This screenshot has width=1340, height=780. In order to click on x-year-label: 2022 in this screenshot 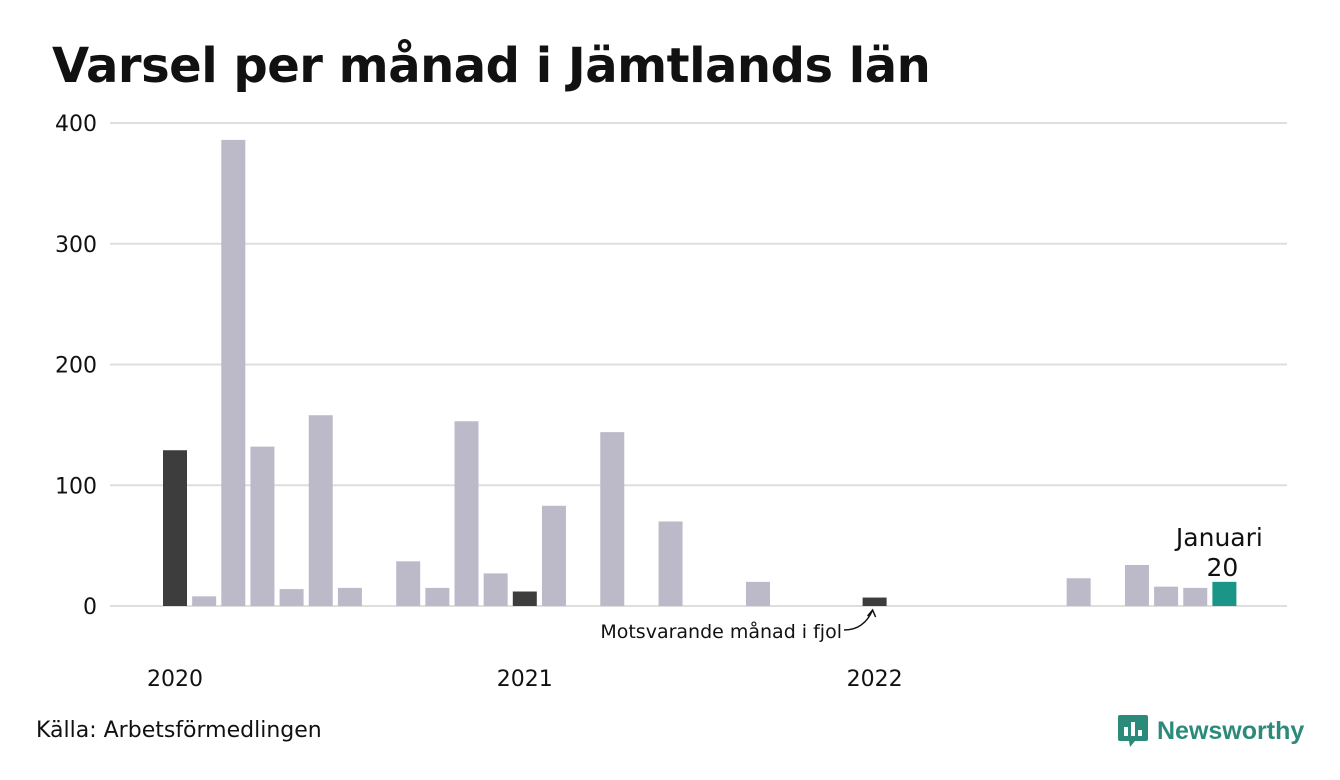, I will do `click(875, 679)`.